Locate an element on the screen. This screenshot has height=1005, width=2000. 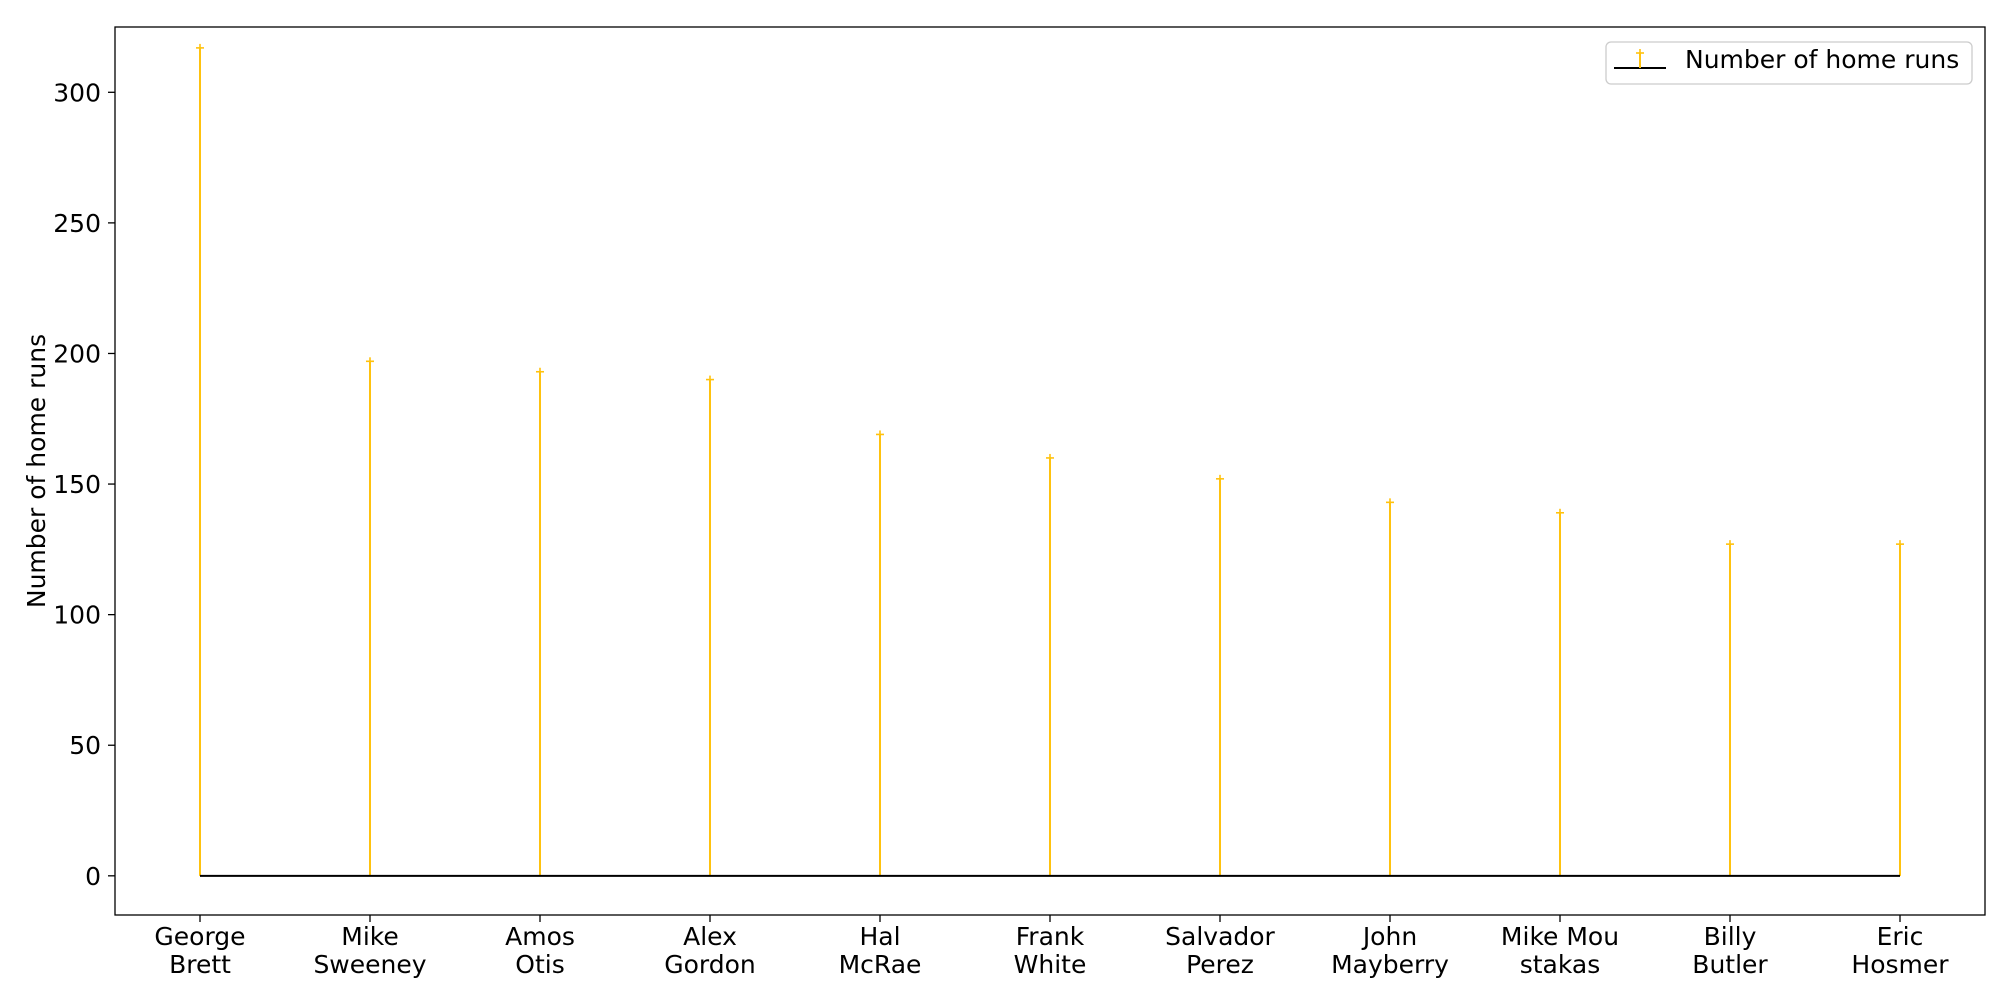
legend-box is located at coordinates (1789, 63).